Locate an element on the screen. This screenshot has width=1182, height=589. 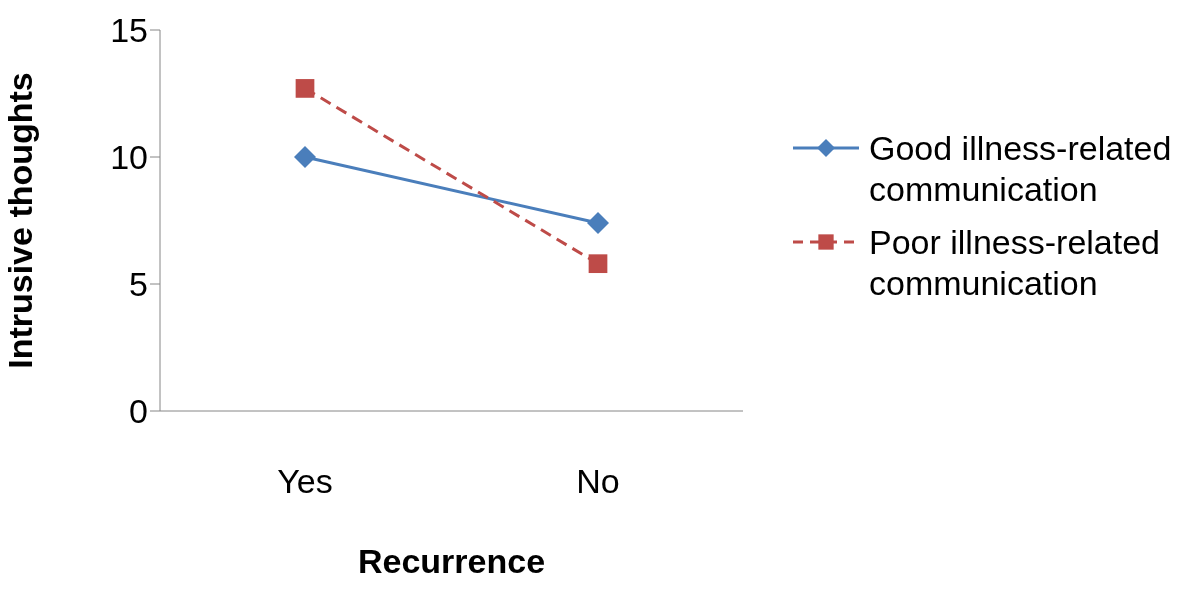
legend-label: Good illness-related communication is located at coordinates (1021, 169).